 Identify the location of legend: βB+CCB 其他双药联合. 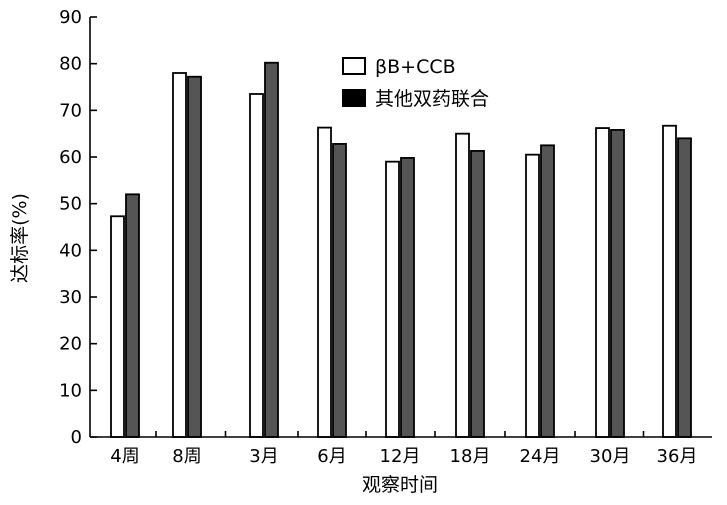
(415, 83).